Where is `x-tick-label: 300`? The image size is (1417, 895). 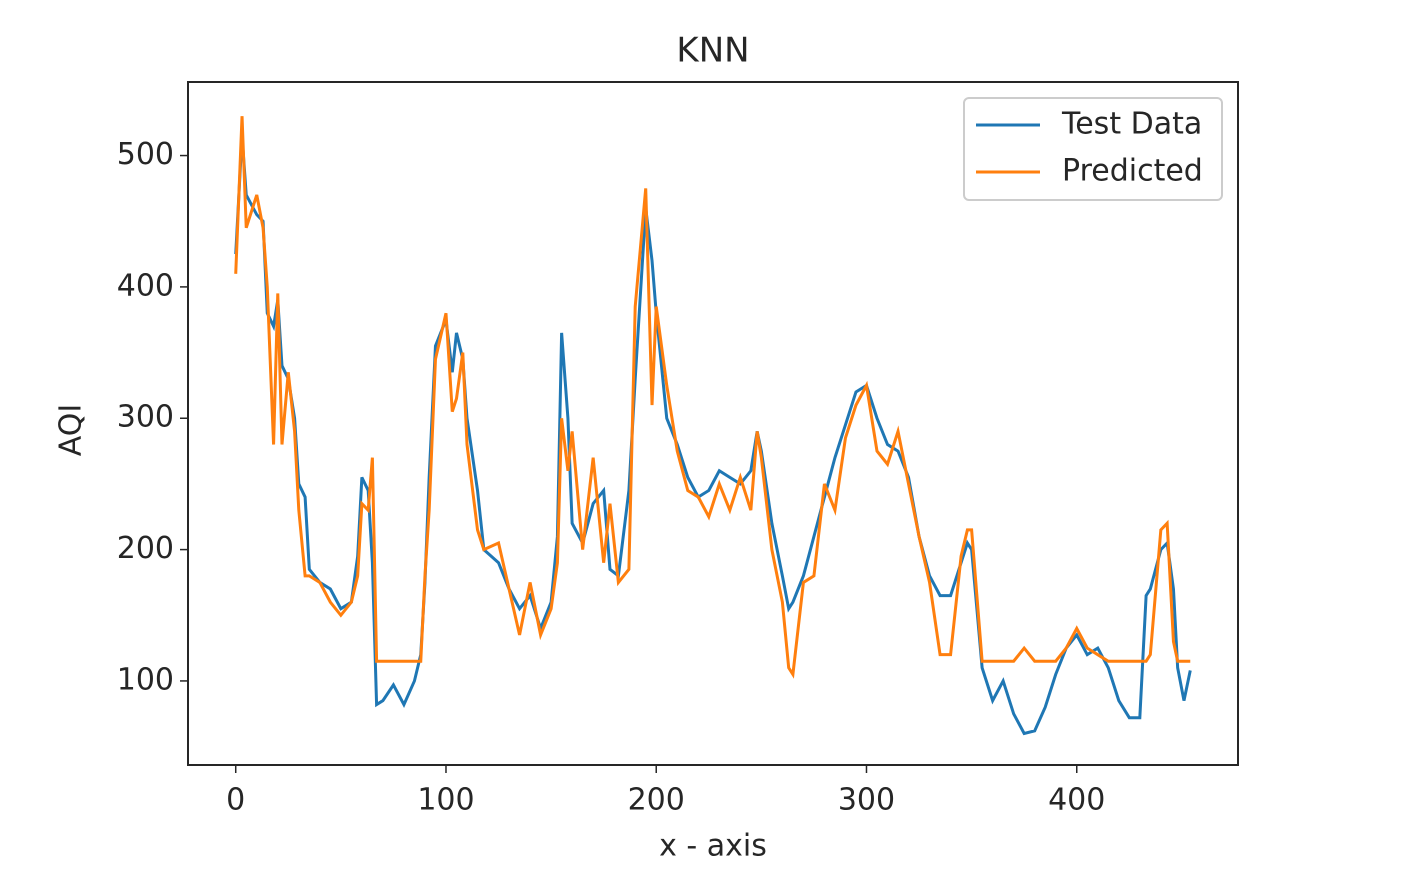
x-tick-label: 300 is located at coordinates (866, 800).